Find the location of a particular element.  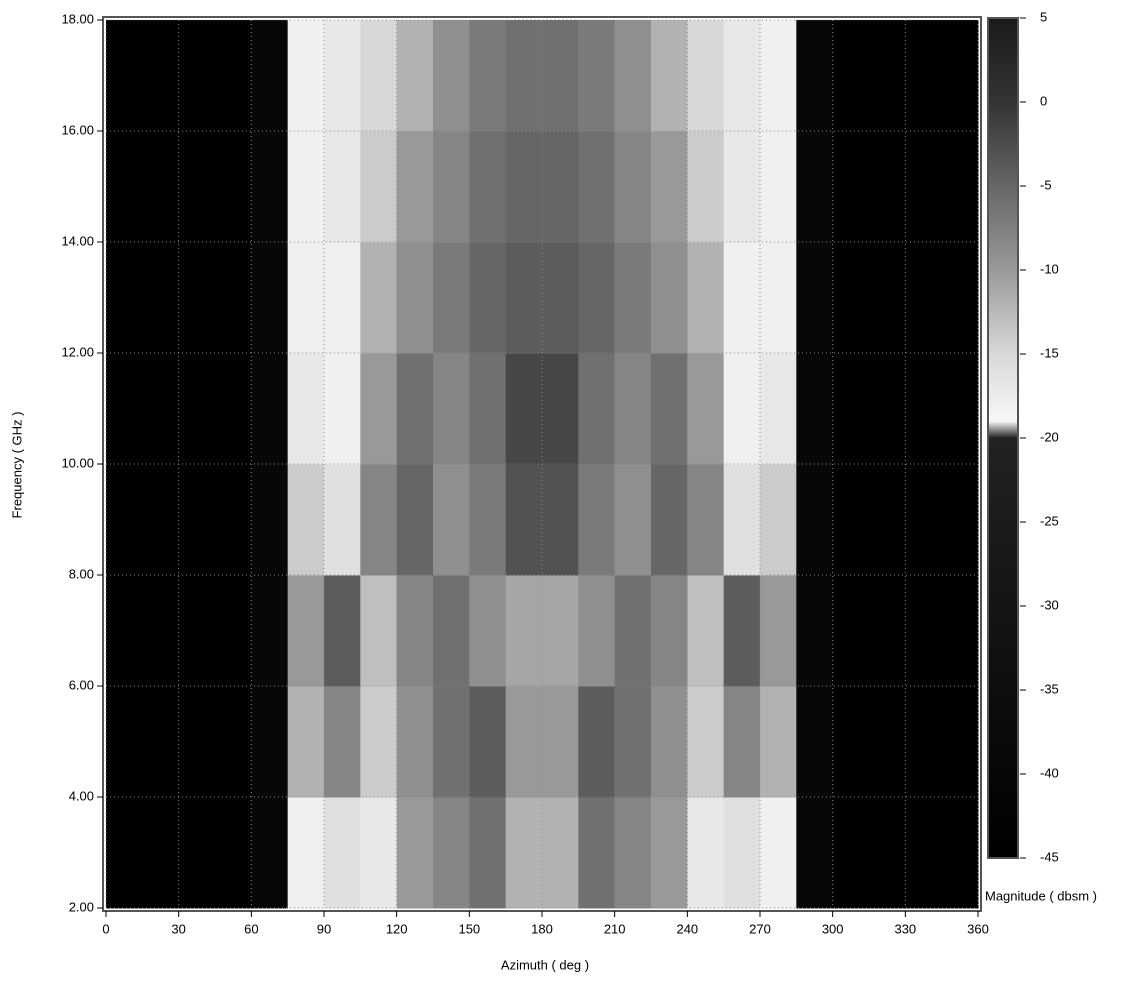

x-tick-label: 300 is located at coordinates (833, 928).